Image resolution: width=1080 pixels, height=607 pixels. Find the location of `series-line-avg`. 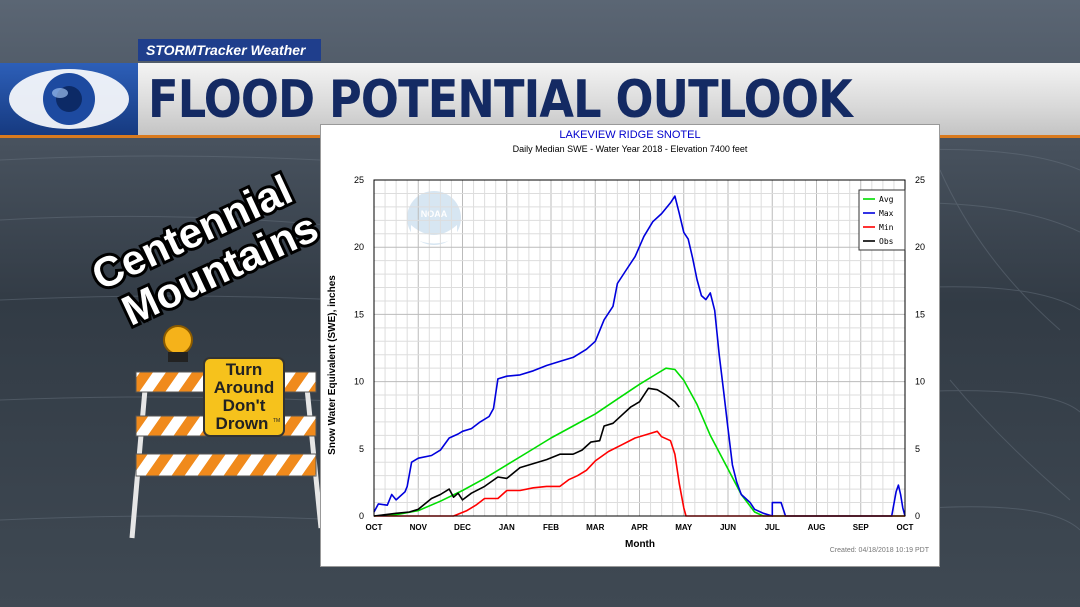

series-line-avg is located at coordinates (639, 442).